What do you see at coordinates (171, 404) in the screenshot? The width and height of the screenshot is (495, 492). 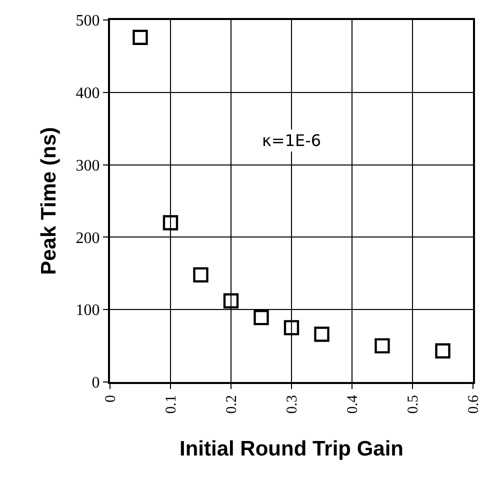 I see `x-tick-label: 0.1` at bounding box center [171, 404].